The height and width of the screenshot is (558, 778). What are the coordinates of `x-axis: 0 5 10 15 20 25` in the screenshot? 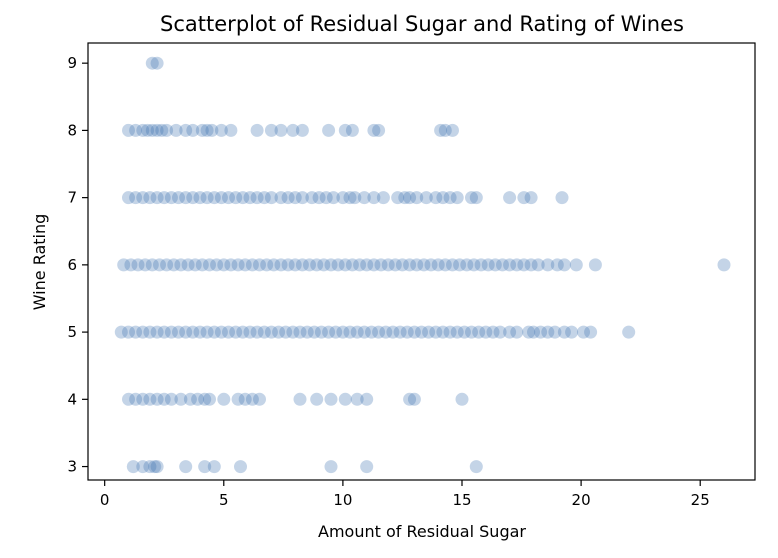 It's located at (405, 494).